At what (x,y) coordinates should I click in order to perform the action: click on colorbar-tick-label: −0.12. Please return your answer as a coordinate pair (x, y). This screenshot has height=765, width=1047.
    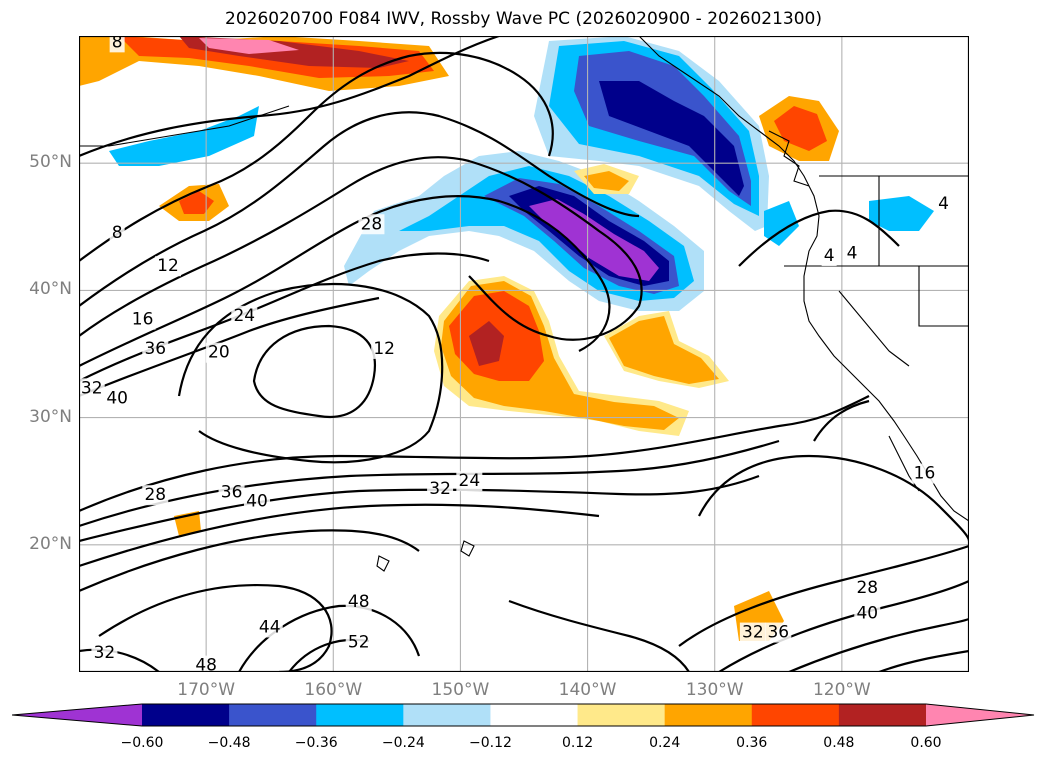
    Looking at the image, I should click on (490, 743).